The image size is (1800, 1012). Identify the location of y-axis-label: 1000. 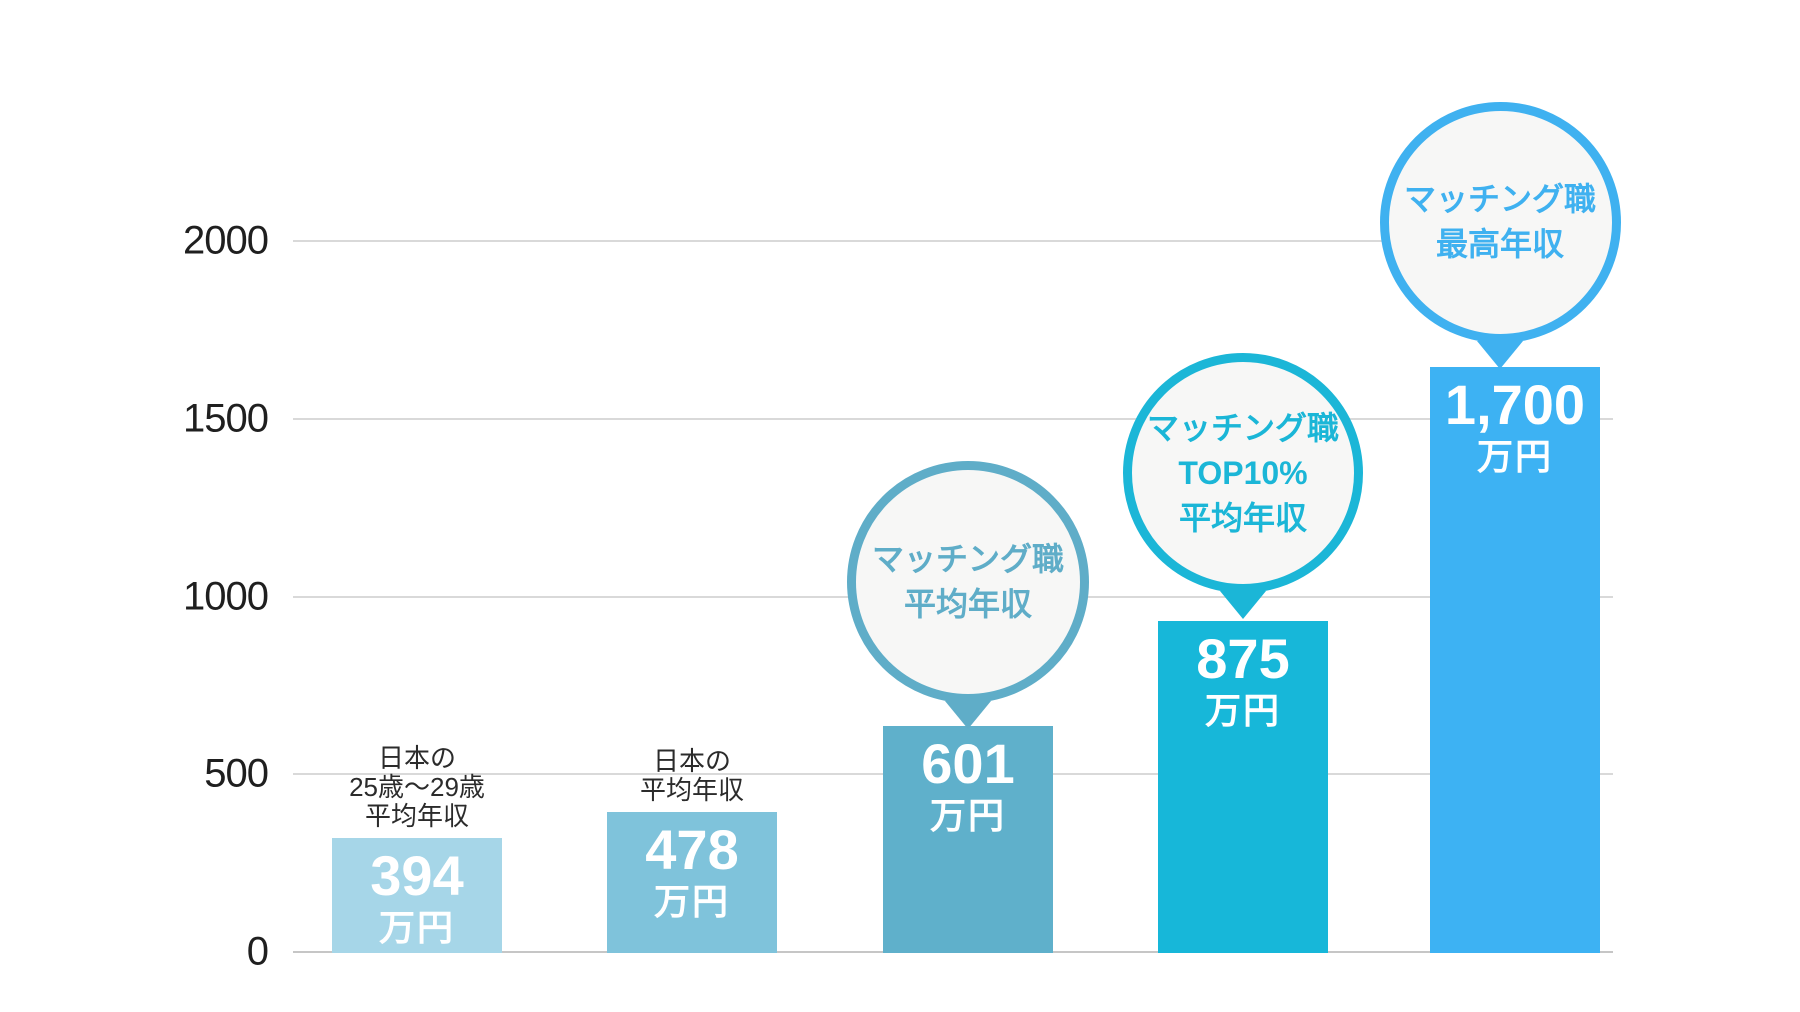
(226, 596).